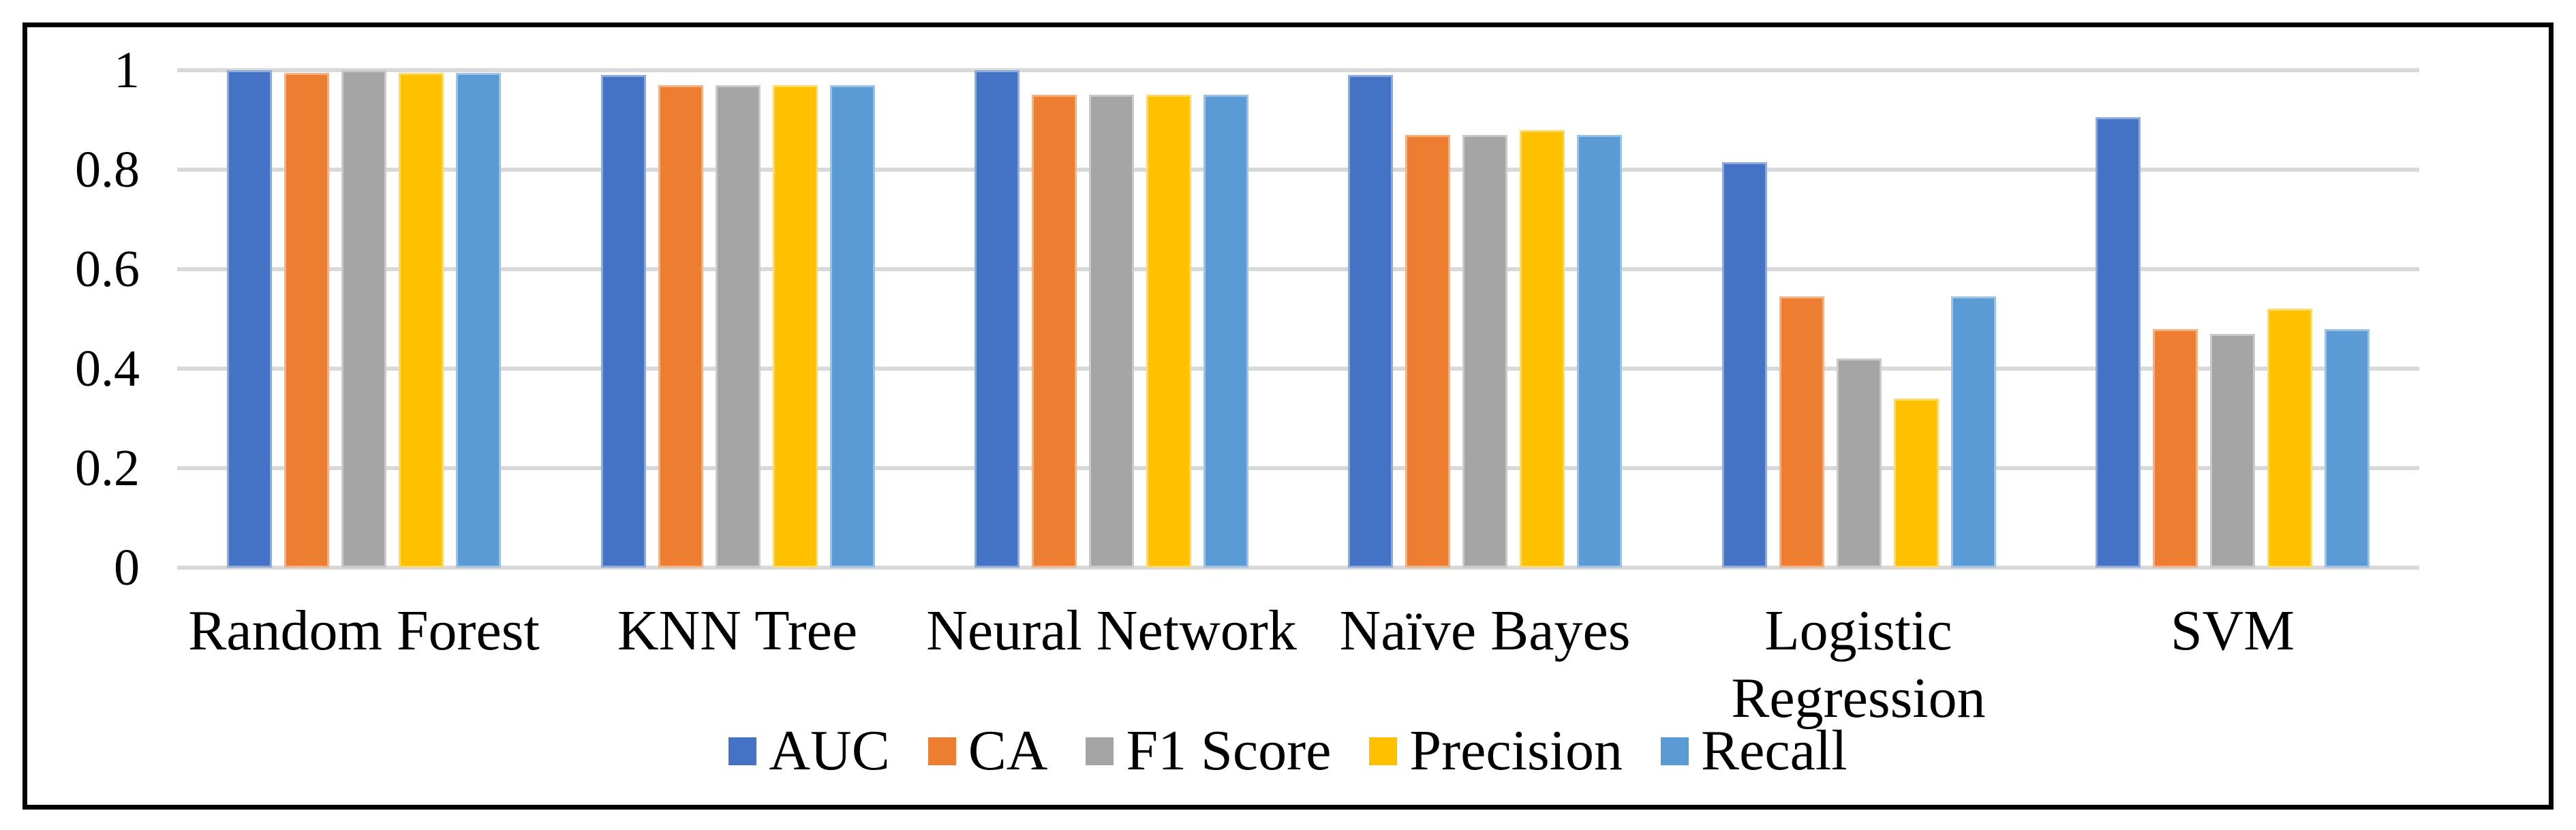 This screenshot has height=830, width=2576. I want to click on bar-ca-na-ve-bayes, so click(1428, 351).